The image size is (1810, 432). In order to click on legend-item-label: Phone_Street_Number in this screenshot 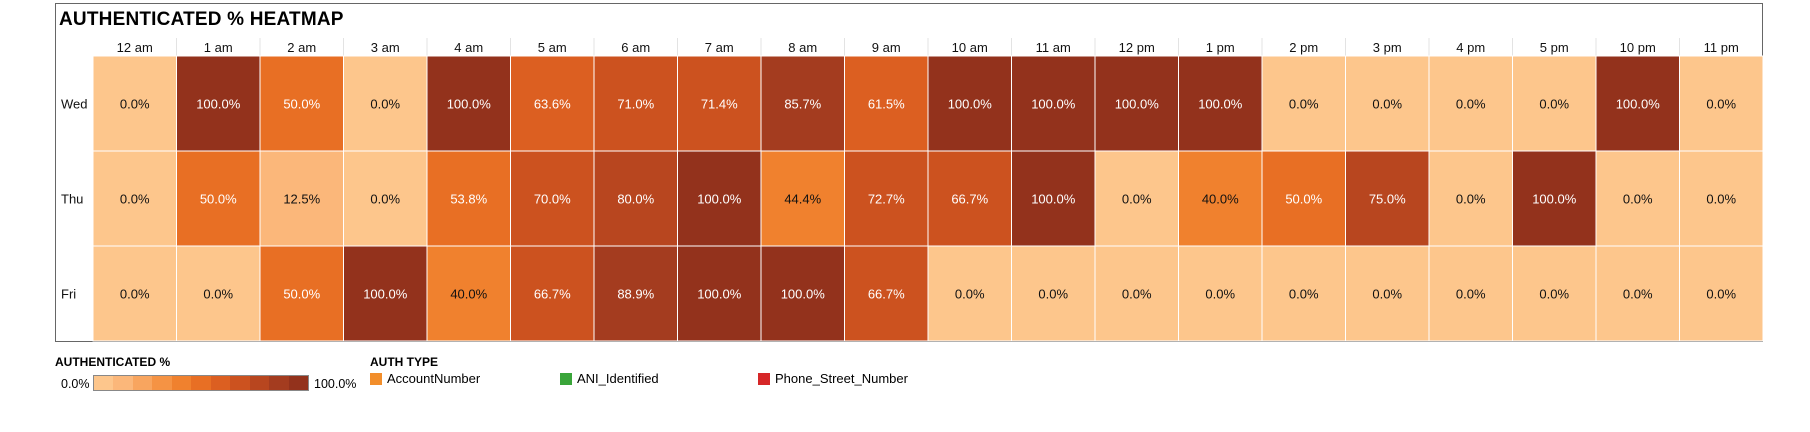, I will do `click(841, 378)`.